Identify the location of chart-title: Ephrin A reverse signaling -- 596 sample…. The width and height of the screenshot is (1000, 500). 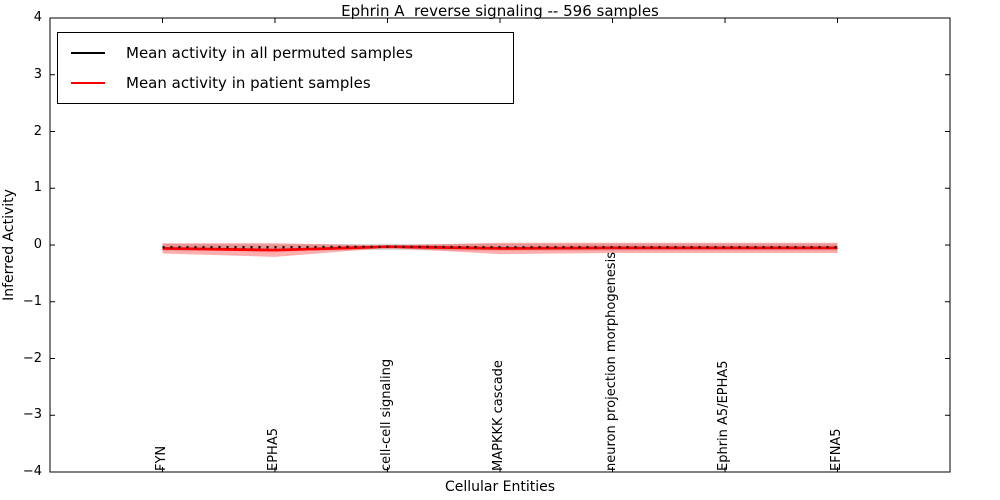
(500, 11).